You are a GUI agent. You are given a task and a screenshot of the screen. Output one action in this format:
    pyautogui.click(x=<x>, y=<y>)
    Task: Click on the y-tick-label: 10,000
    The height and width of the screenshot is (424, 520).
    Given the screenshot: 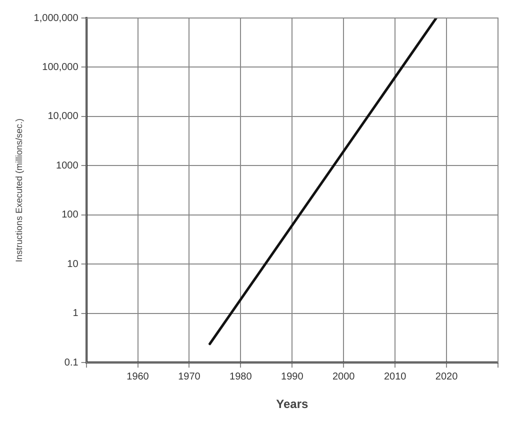 What is the action you would take?
    pyautogui.click(x=63, y=116)
    